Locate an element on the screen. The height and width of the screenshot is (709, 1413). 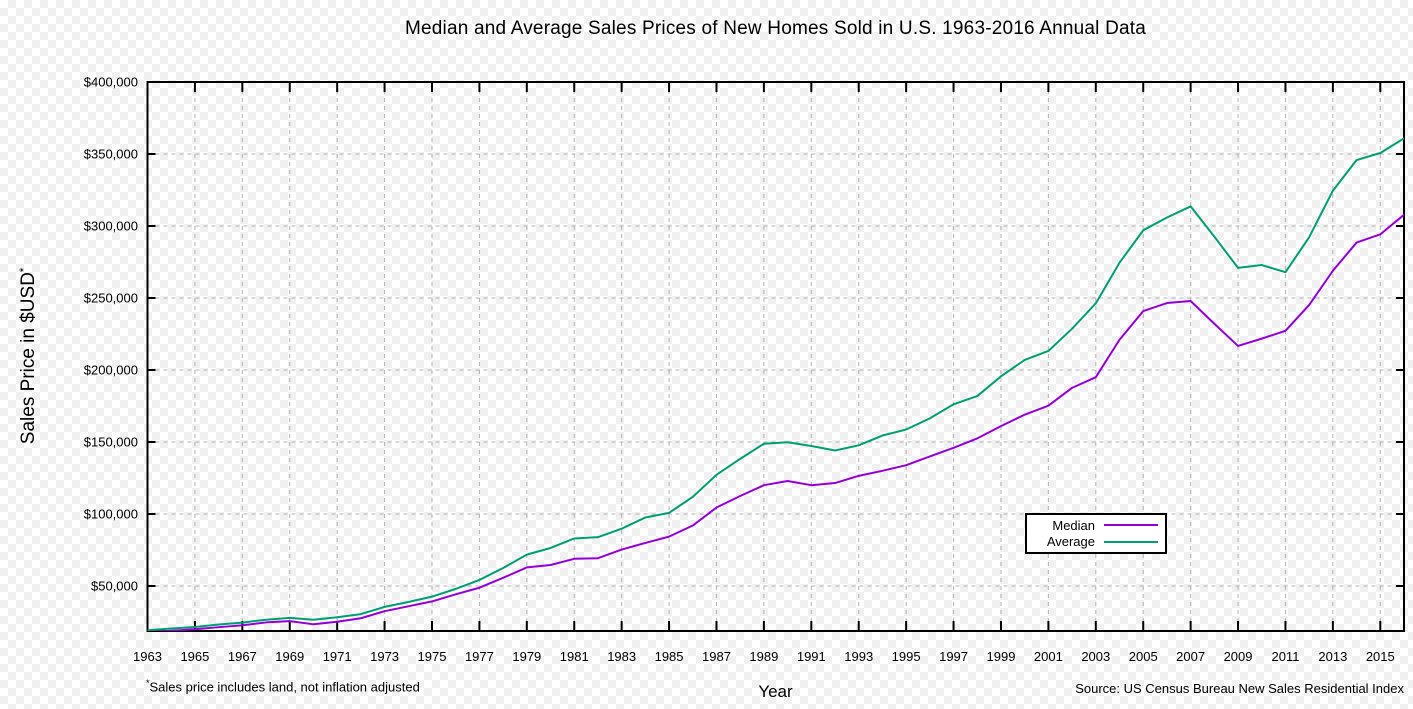
x-tick-label: 2007 is located at coordinates (1190, 656).